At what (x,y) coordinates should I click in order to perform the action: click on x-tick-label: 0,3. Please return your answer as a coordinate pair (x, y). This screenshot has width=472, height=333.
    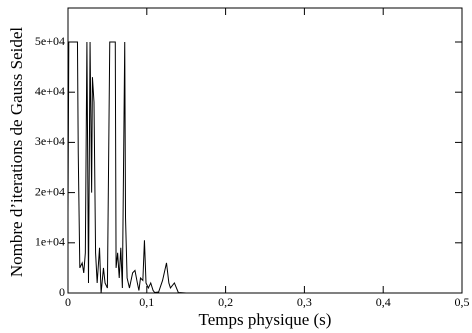
    Looking at the image, I should click on (304, 302).